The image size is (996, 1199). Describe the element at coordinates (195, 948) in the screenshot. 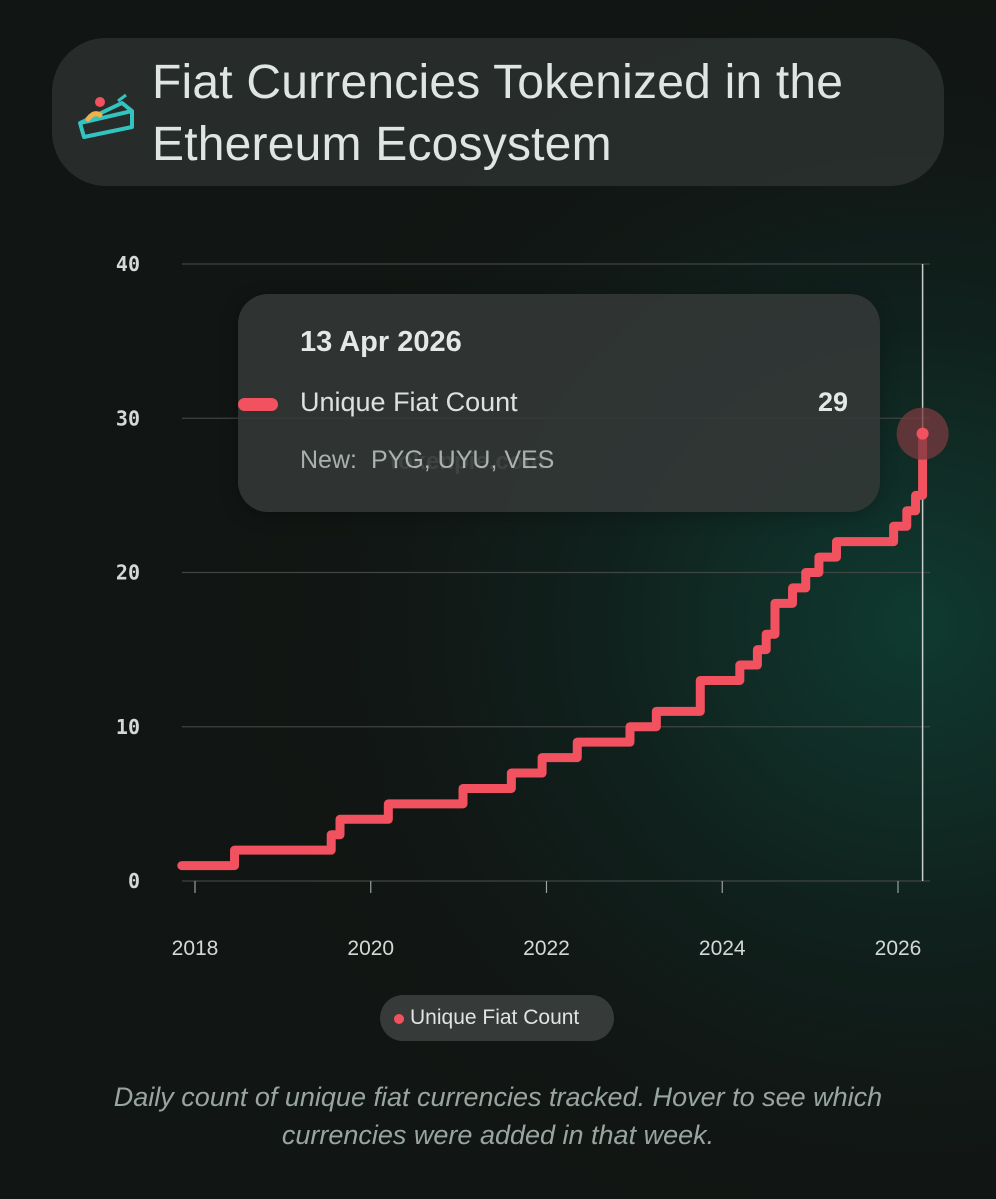

I see `x-tick-label-2018: 2018` at that location.